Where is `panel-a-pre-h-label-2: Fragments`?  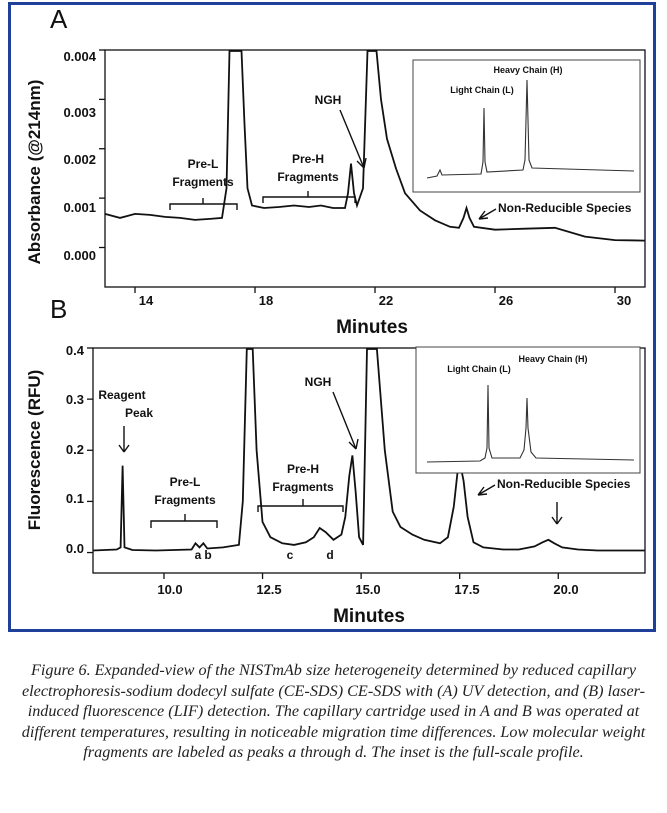 panel-a-pre-h-label-2: Fragments is located at coordinates (308, 177).